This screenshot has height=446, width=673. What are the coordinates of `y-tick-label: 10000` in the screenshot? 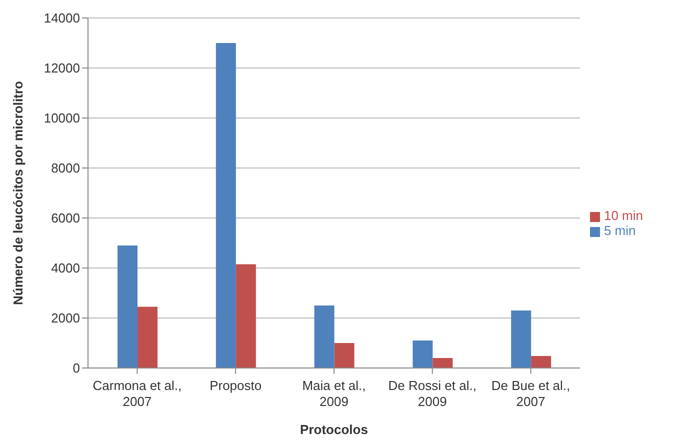 It's located at (62, 118).